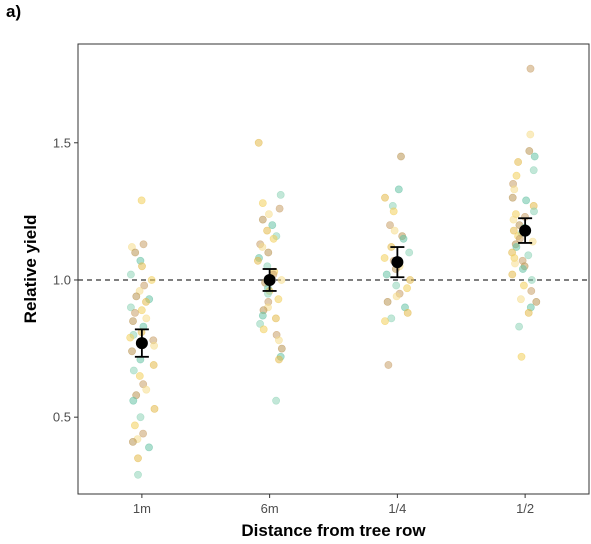 Image resolution: width=591 pixels, height=544 pixels. What do you see at coordinates (397, 508) in the screenshot?
I see `x-tick-label: 1/4` at bounding box center [397, 508].